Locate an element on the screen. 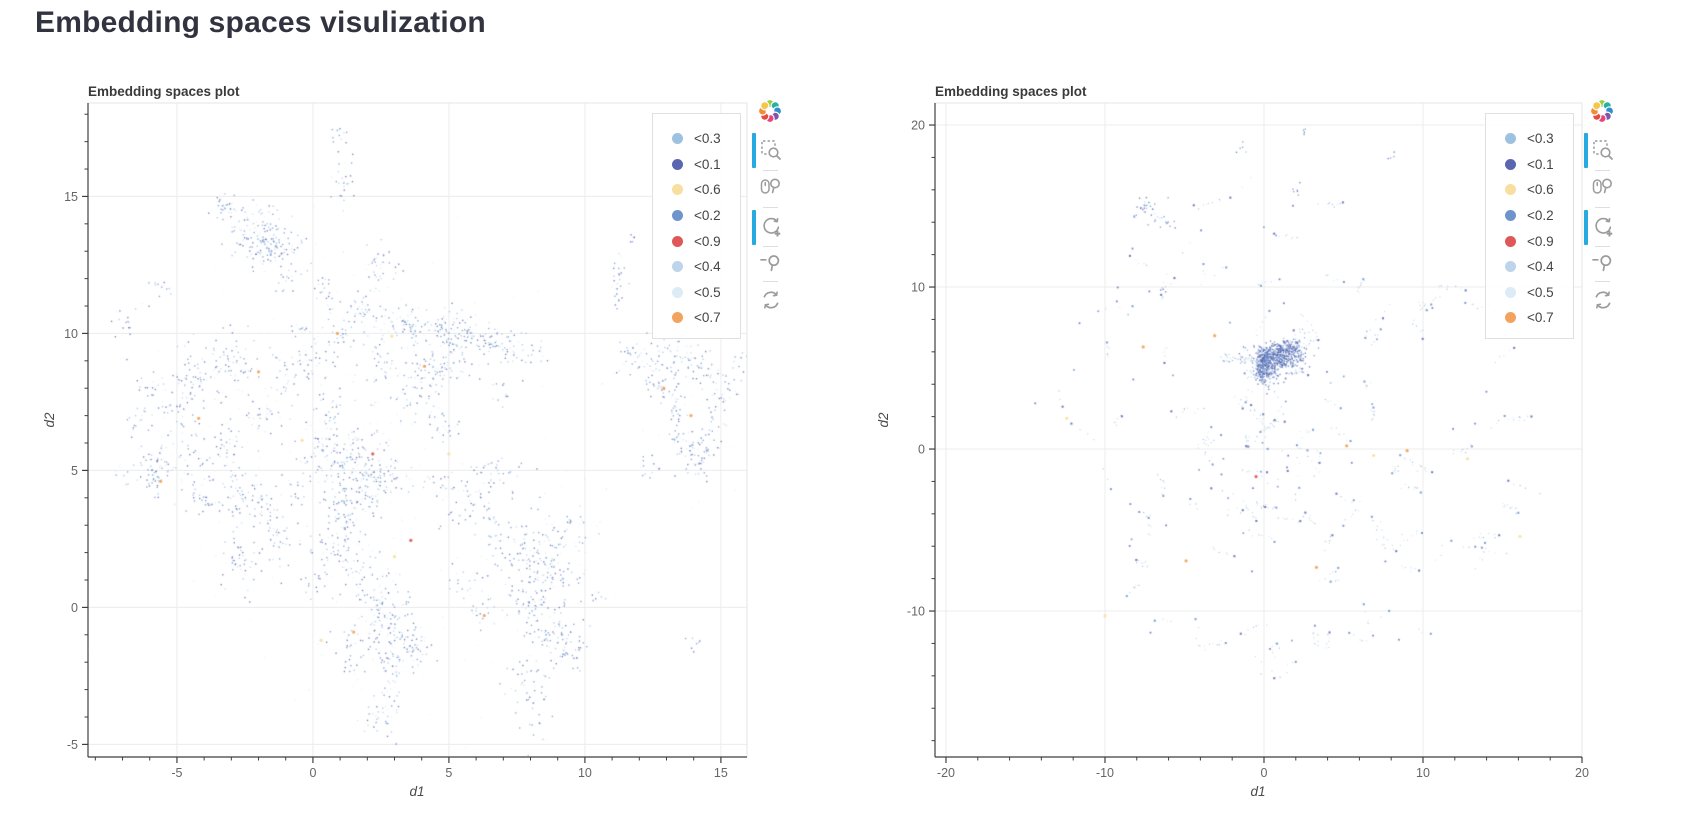  y-tick-label: 0 is located at coordinates (921, 450).